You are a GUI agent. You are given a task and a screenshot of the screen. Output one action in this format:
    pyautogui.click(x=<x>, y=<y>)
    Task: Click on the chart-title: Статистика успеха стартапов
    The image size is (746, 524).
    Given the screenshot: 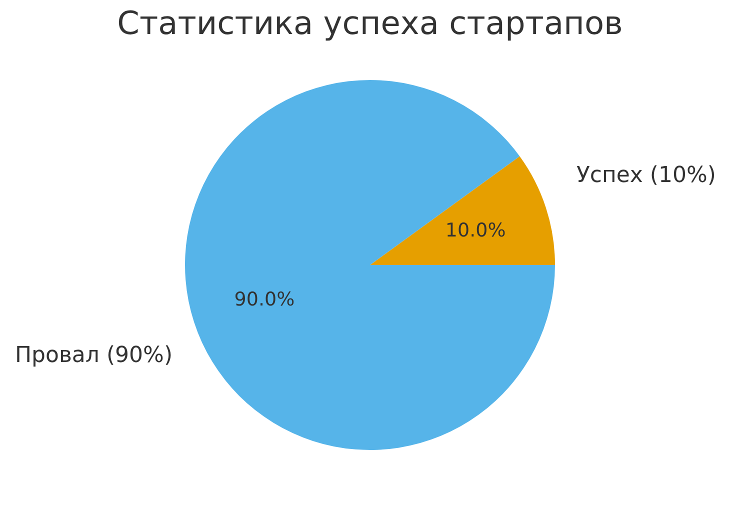 What is the action you would take?
    pyautogui.click(x=370, y=23)
    